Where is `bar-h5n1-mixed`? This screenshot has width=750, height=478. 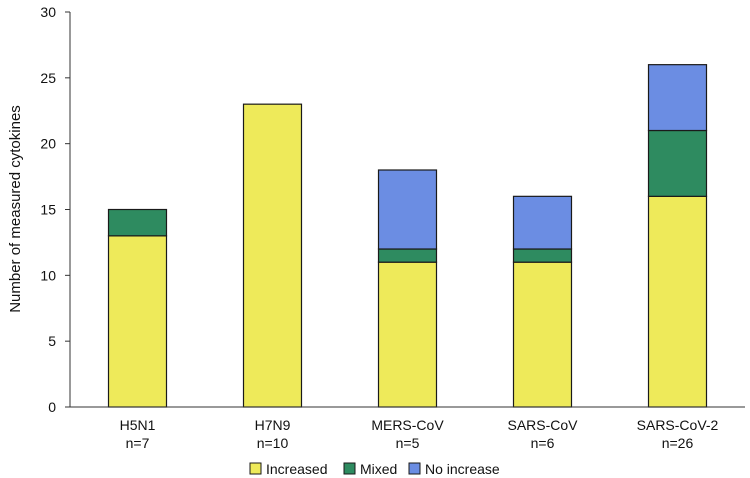
bar-h5n1-mixed is located at coordinates (137, 222).